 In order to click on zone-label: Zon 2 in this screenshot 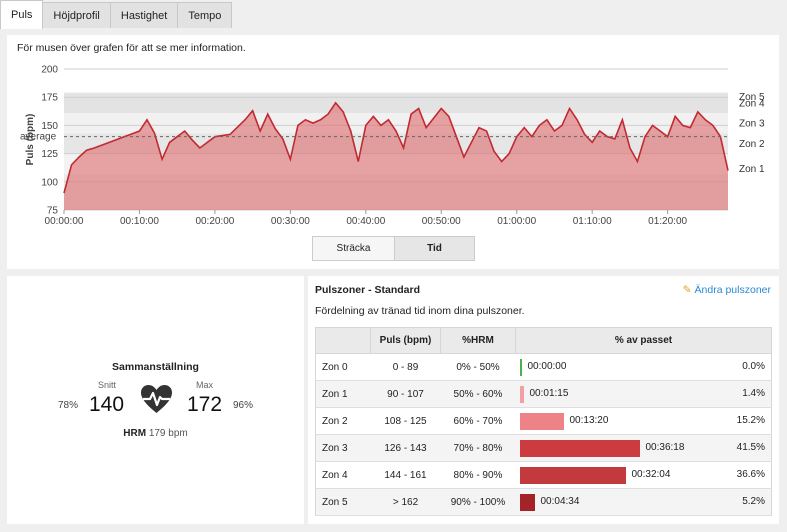, I will do `click(752, 144)`.